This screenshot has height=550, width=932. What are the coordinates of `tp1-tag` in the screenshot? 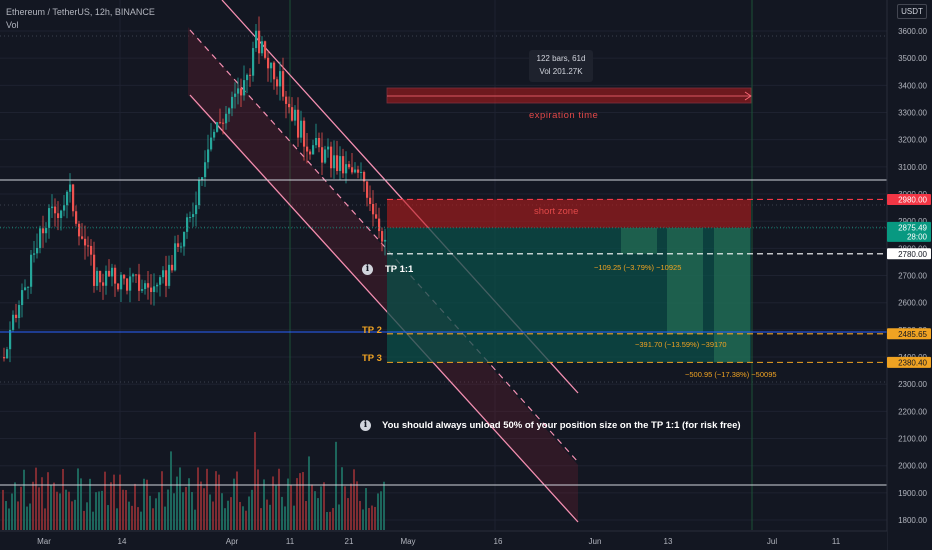 It's located at (909, 254).